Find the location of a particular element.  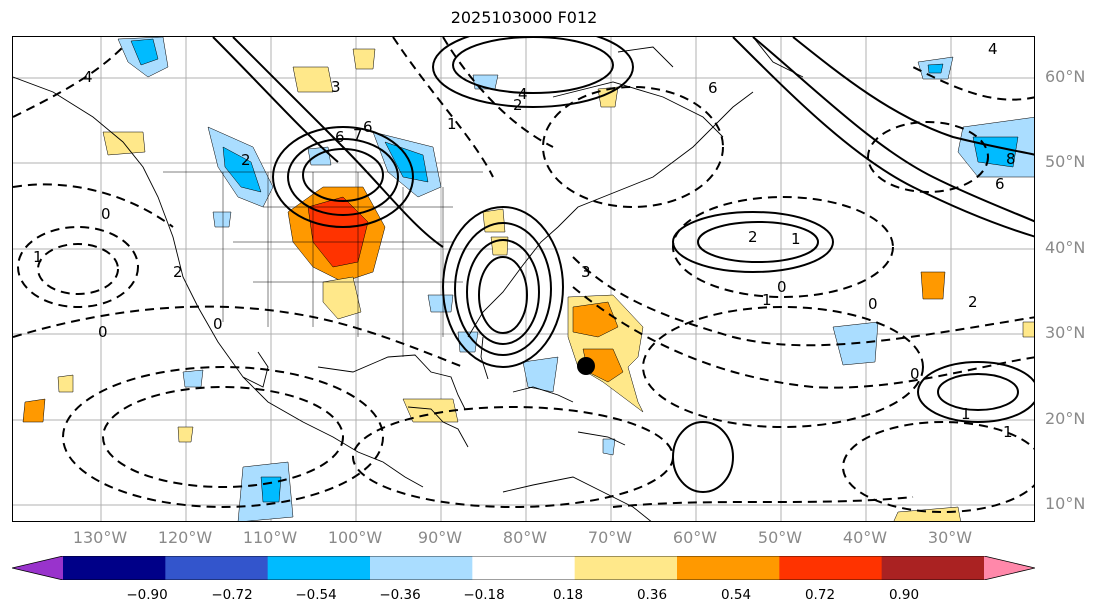

lon-label: 60°W is located at coordinates (695, 537).